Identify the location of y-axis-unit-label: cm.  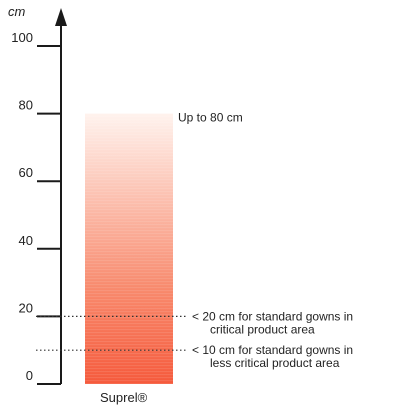
(17, 11).